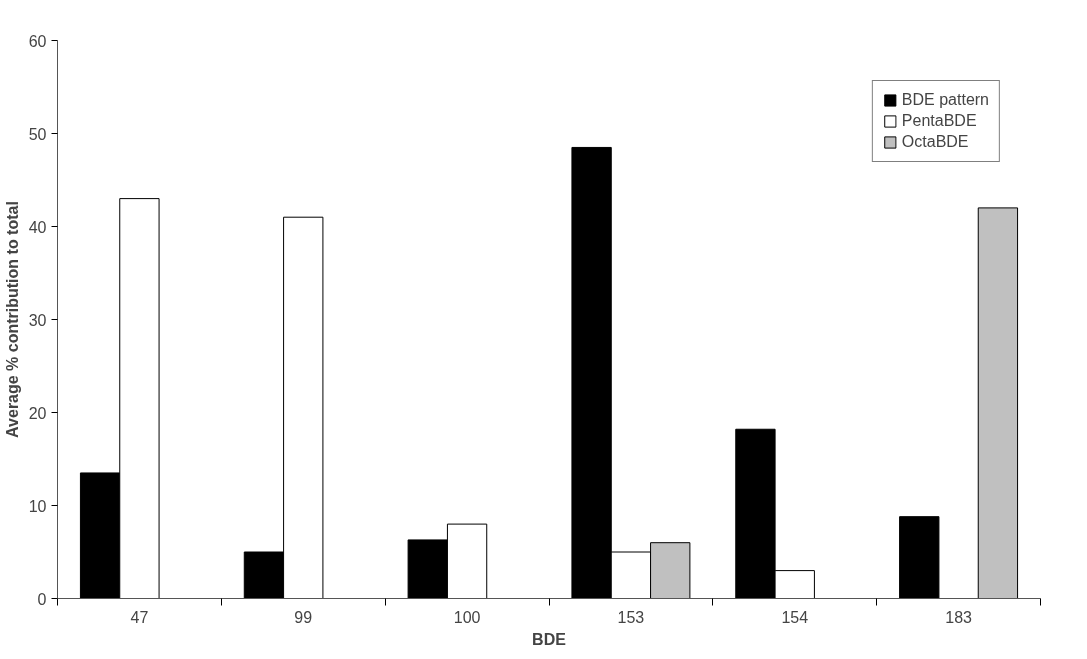 This screenshot has height=659, width=1087. What do you see at coordinates (37, 227) in the screenshot?
I see `y-tick-label: 40` at bounding box center [37, 227].